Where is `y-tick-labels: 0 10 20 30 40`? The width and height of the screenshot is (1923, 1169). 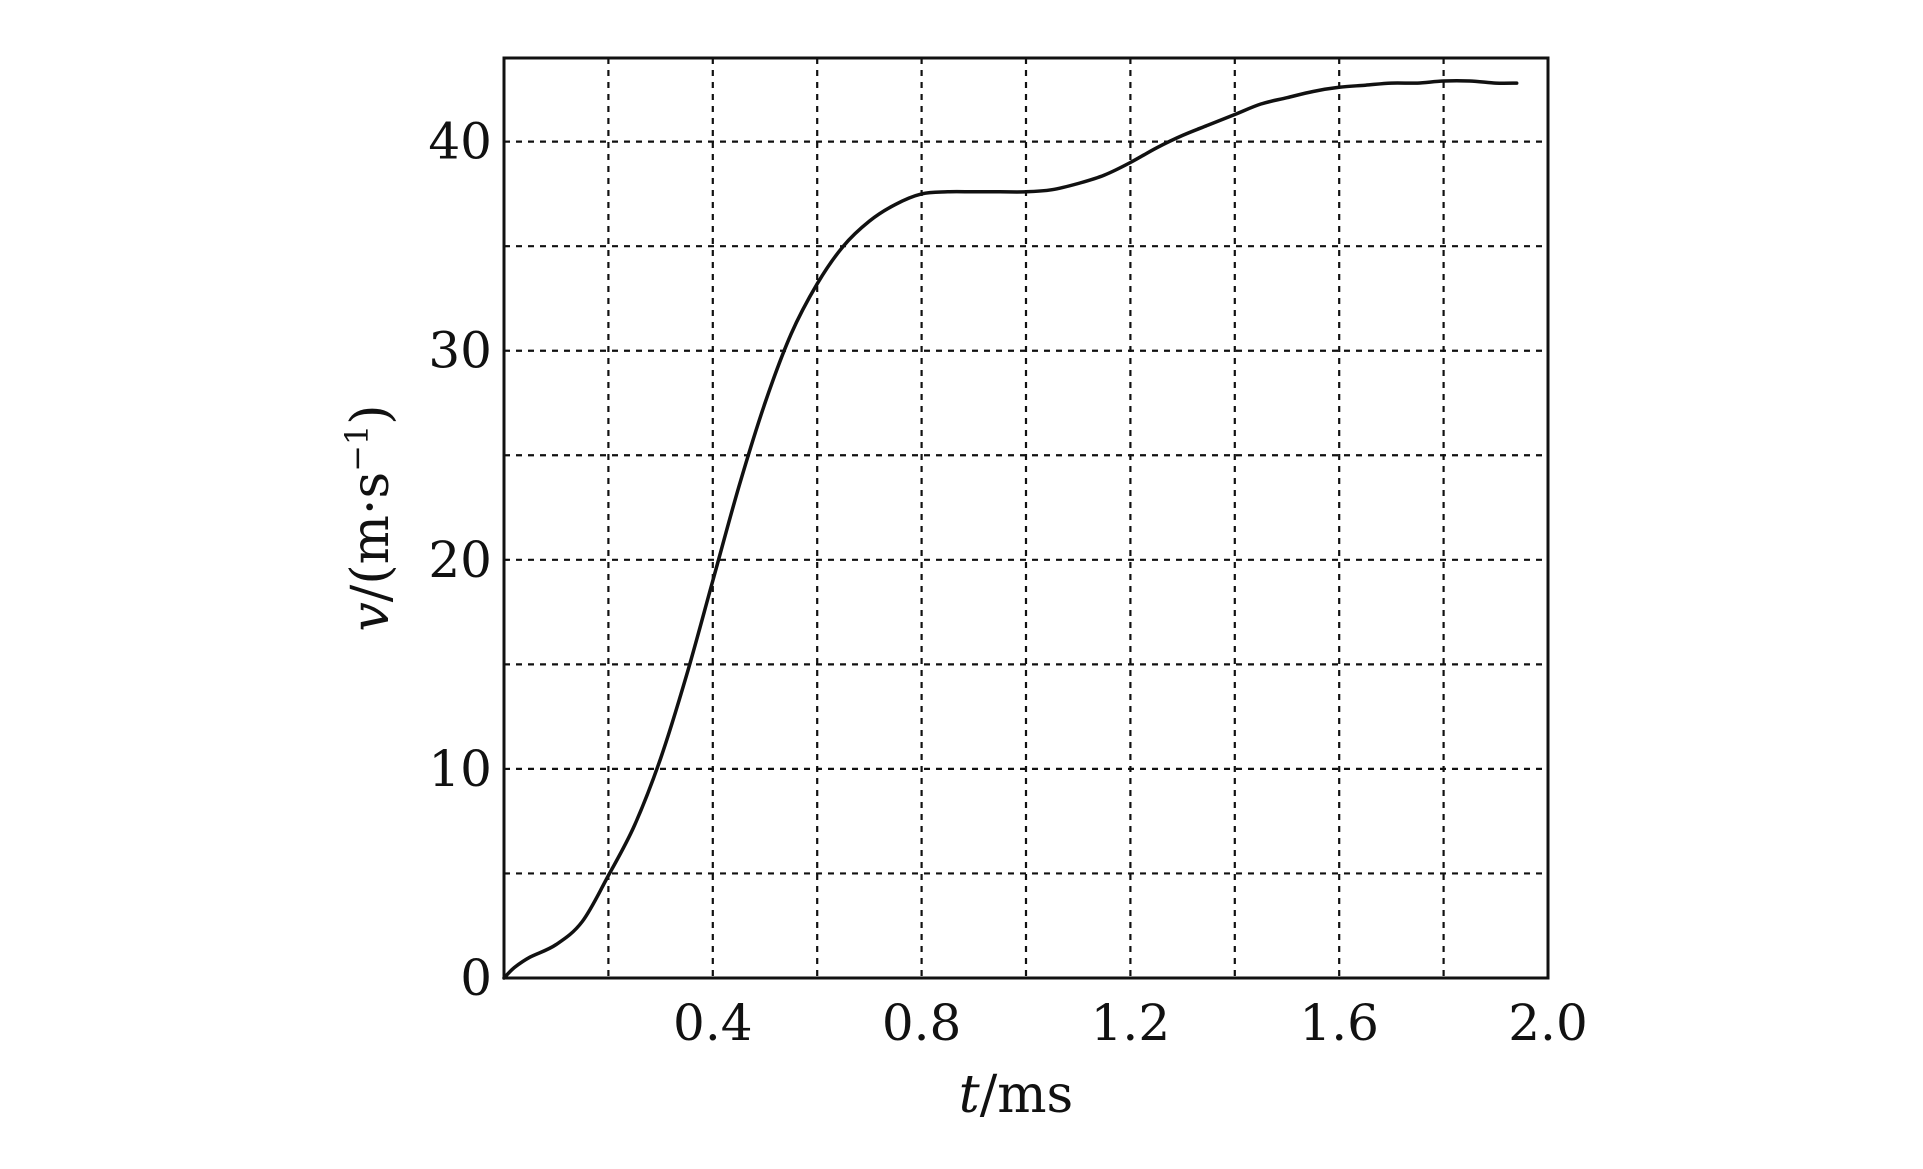 y-tick-labels: 0 10 20 30 40 is located at coordinates (460, 560).